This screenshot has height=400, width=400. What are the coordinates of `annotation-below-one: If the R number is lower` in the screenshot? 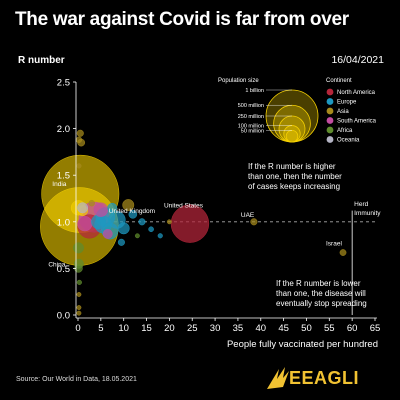 It's located at (318, 283).